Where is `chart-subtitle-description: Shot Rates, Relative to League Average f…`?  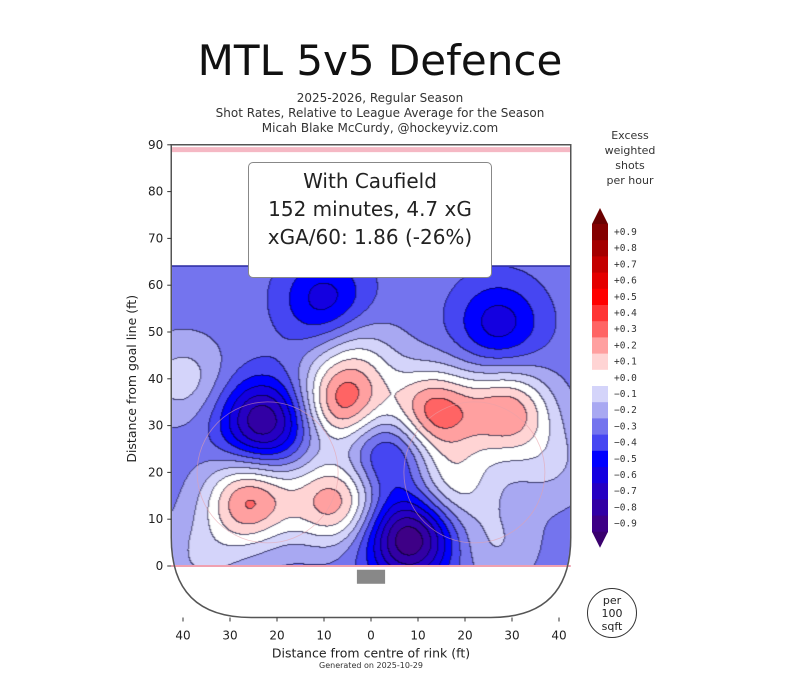 chart-subtitle-description: Shot Rates, Relative to League Average f… is located at coordinates (380, 113).